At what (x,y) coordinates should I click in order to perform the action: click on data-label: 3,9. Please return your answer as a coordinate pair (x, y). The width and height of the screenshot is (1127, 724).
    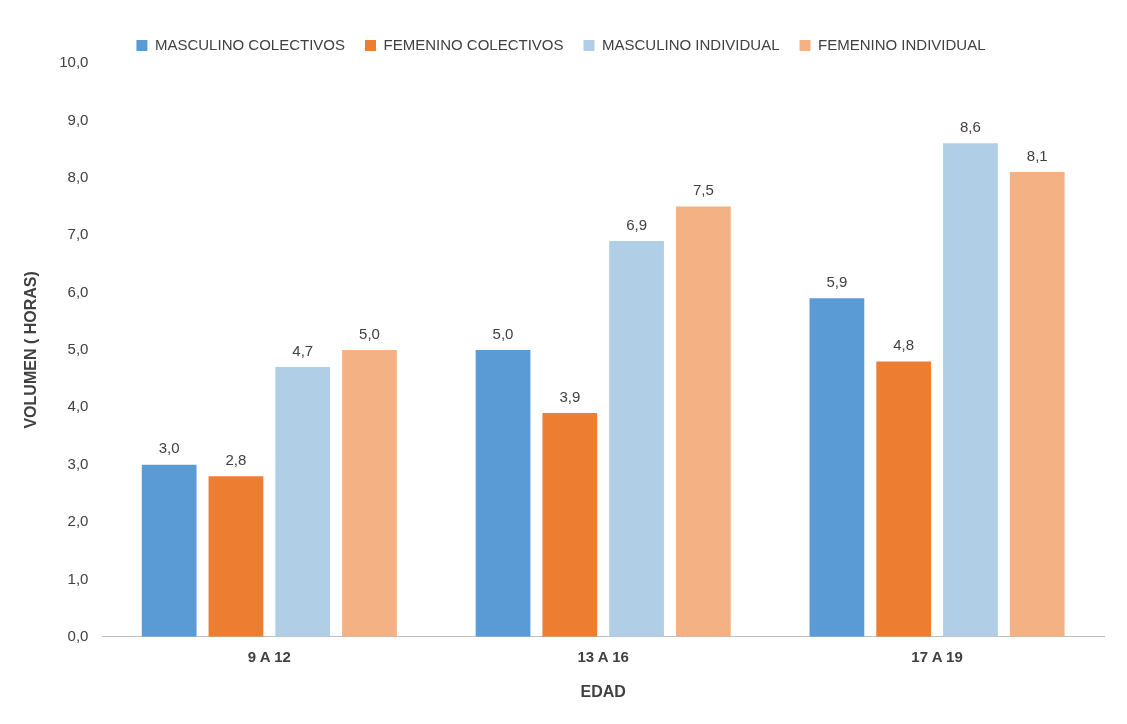
    Looking at the image, I should click on (570, 396).